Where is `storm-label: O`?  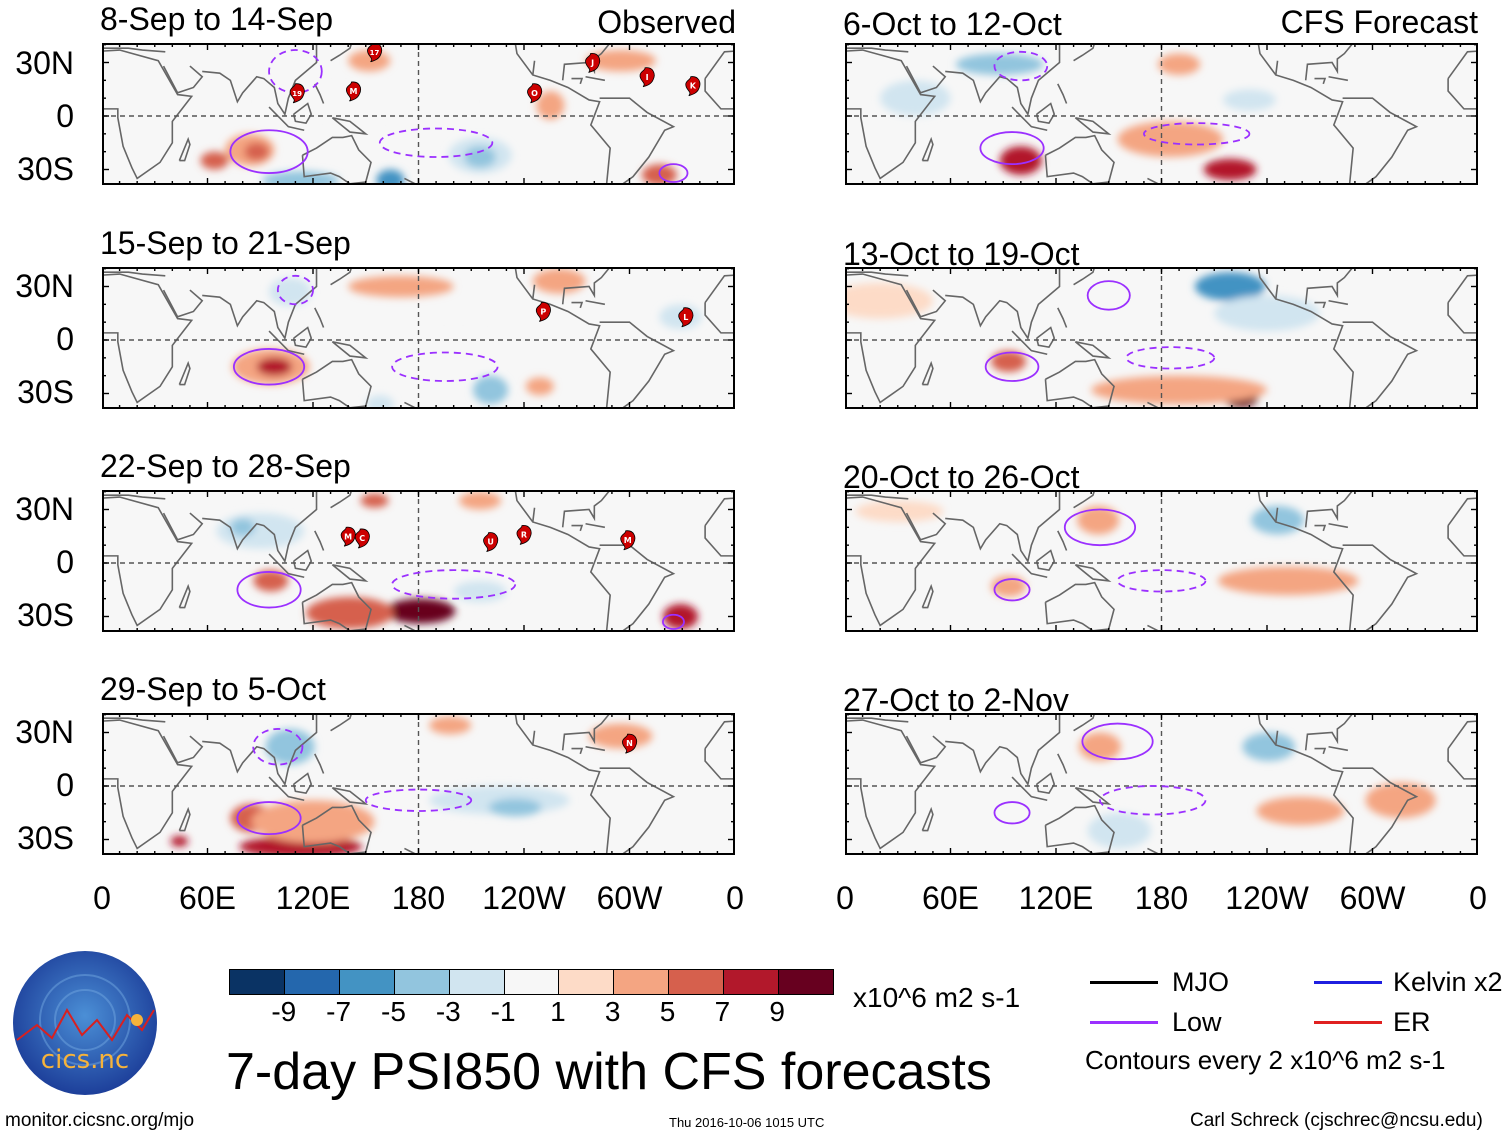 storm-label: O is located at coordinates (534, 93).